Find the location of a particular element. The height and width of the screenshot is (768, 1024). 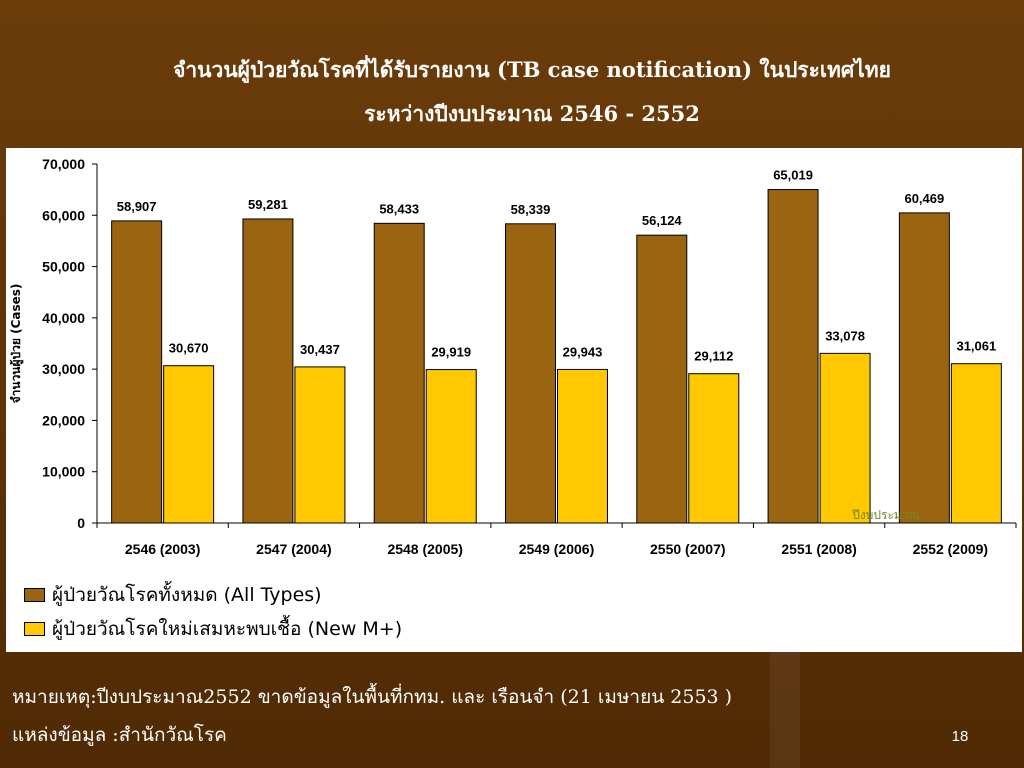

legend-label-all-types: ผู้ป่วยวัณโรคทั้งหมด (All Types) is located at coordinates (187, 595).